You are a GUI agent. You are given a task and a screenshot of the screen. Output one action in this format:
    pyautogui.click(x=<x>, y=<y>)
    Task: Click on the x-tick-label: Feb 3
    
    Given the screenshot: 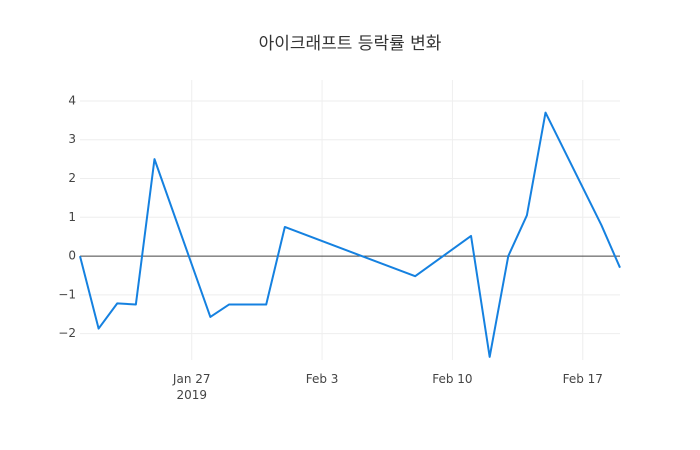 What is the action you would take?
    pyautogui.click(x=322, y=379)
    